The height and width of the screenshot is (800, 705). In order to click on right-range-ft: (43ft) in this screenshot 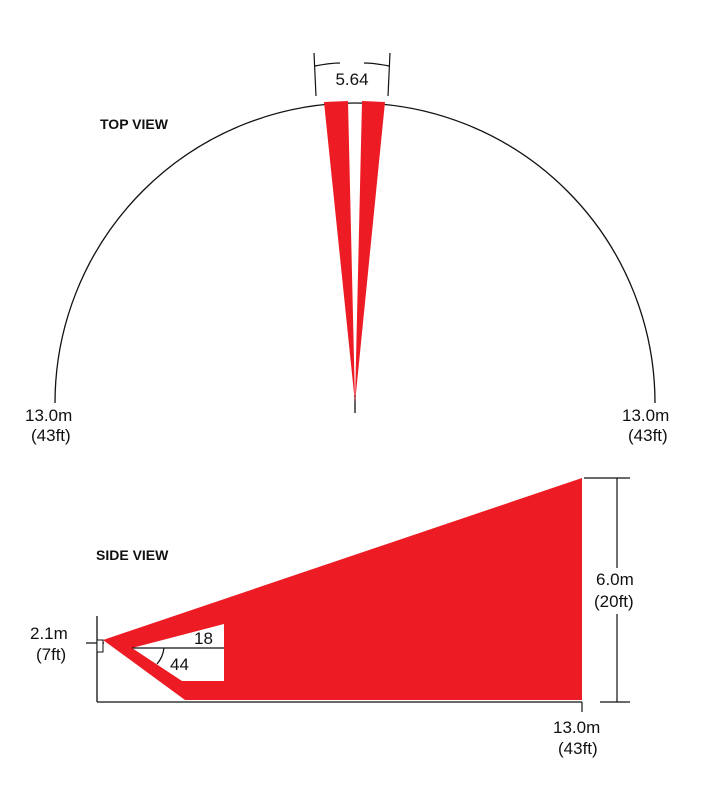, I will do `click(648, 435)`.